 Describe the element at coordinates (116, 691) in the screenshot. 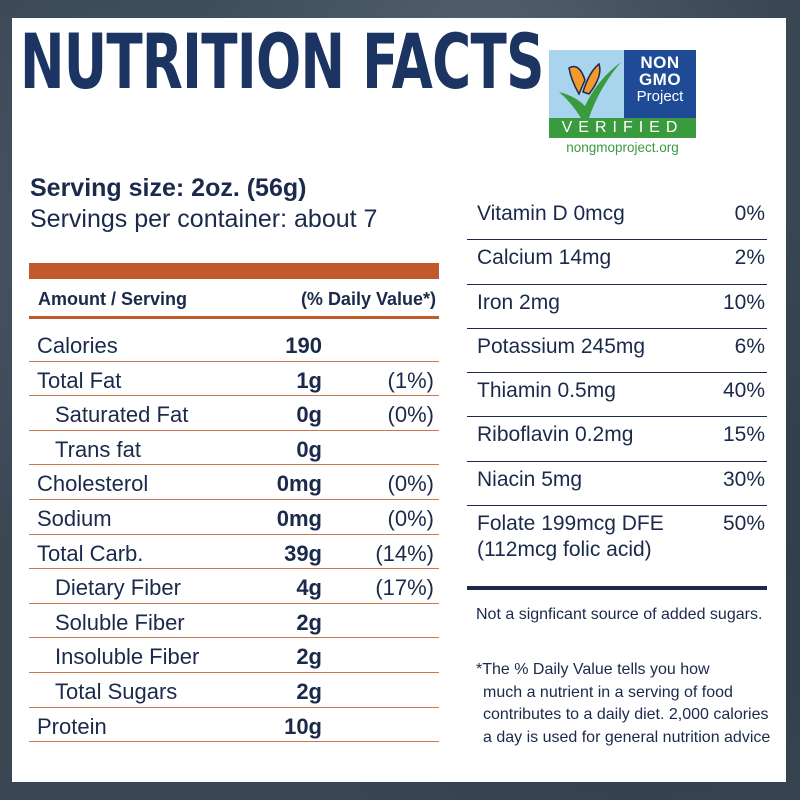

I see `nutrient-name: Total Sugars` at that location.